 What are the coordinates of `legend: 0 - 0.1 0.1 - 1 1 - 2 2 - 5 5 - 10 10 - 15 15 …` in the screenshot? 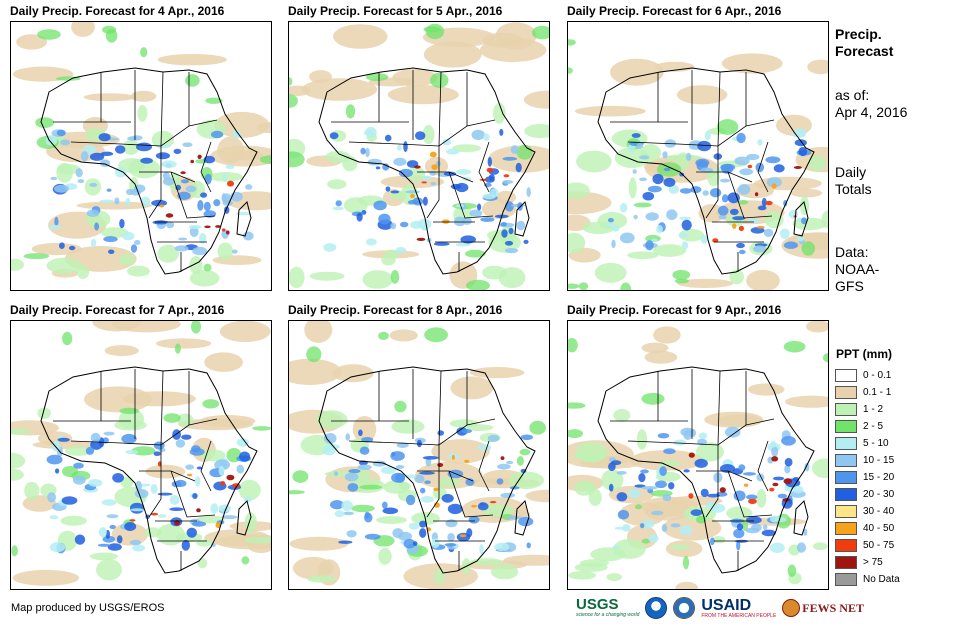 It's located at (867, 477).